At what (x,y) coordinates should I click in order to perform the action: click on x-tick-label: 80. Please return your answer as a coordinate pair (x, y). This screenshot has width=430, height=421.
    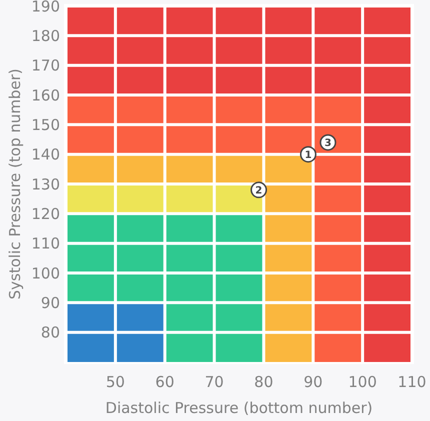
    Looking at the image, I should click on (264, 382).